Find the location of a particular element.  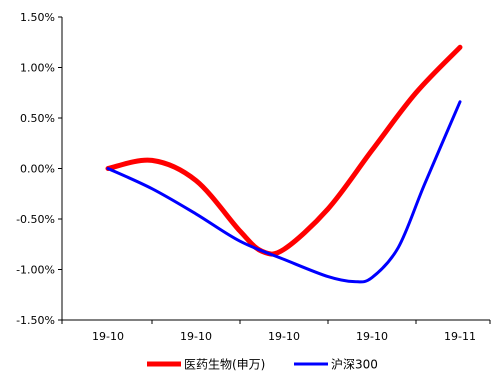

y-axis-ticks: 1.50% 1.00% 0.50% 0.00% -0.50% -1.00% -1.50% is located at coordinates (39, 169).